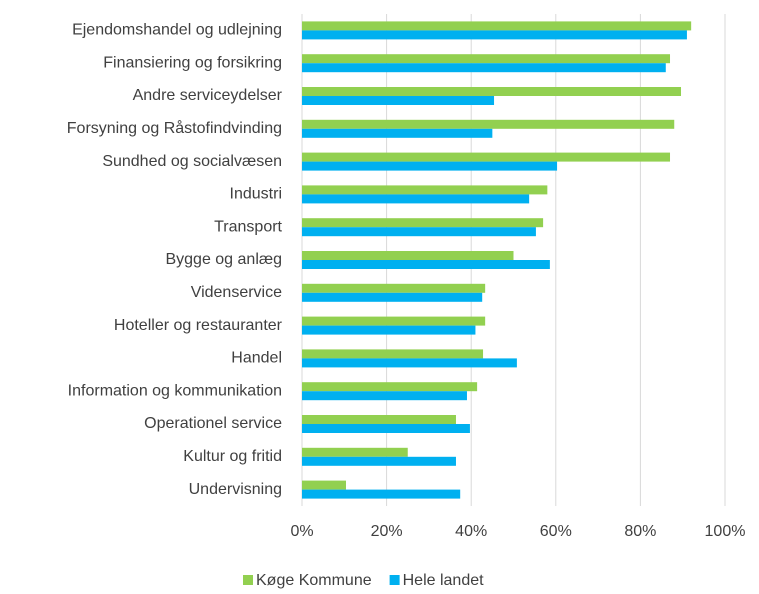 Image resolution: width=759 pixels, height=594 pixels. What do you see at coordinates (232, 456) in the screenshot?
I see `y-tick-label: Kultur og fritid` at bounding box center [232, 456].